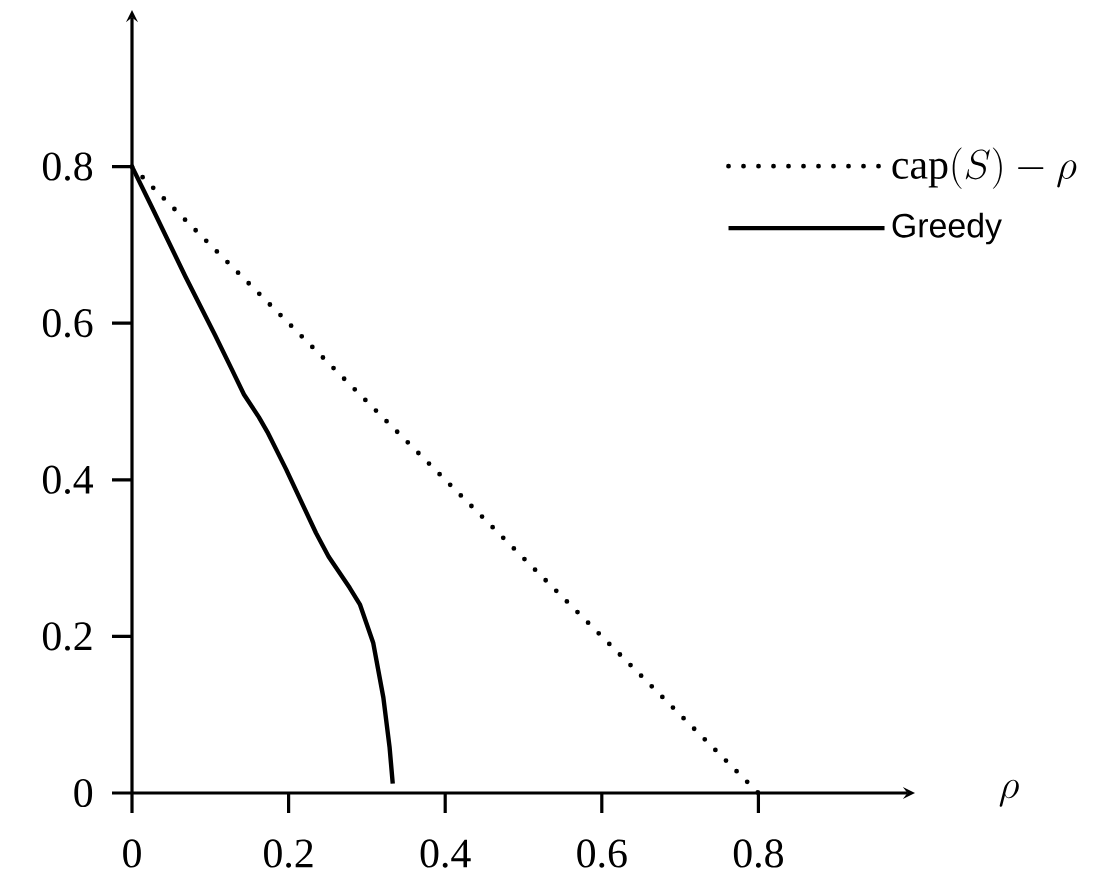 This screenshot has width=1101, height=880. I want to click on y-tick-label: 0.8, so click(67, 166).